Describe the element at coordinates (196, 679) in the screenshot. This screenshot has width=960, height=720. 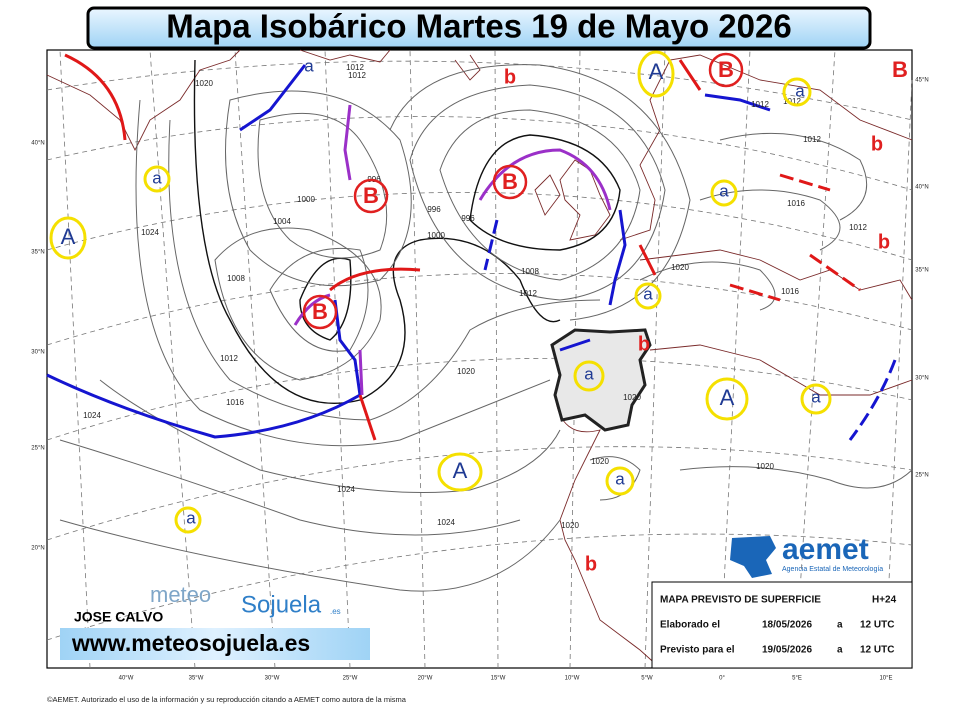
I see `lon-label: 35°W` at that location.